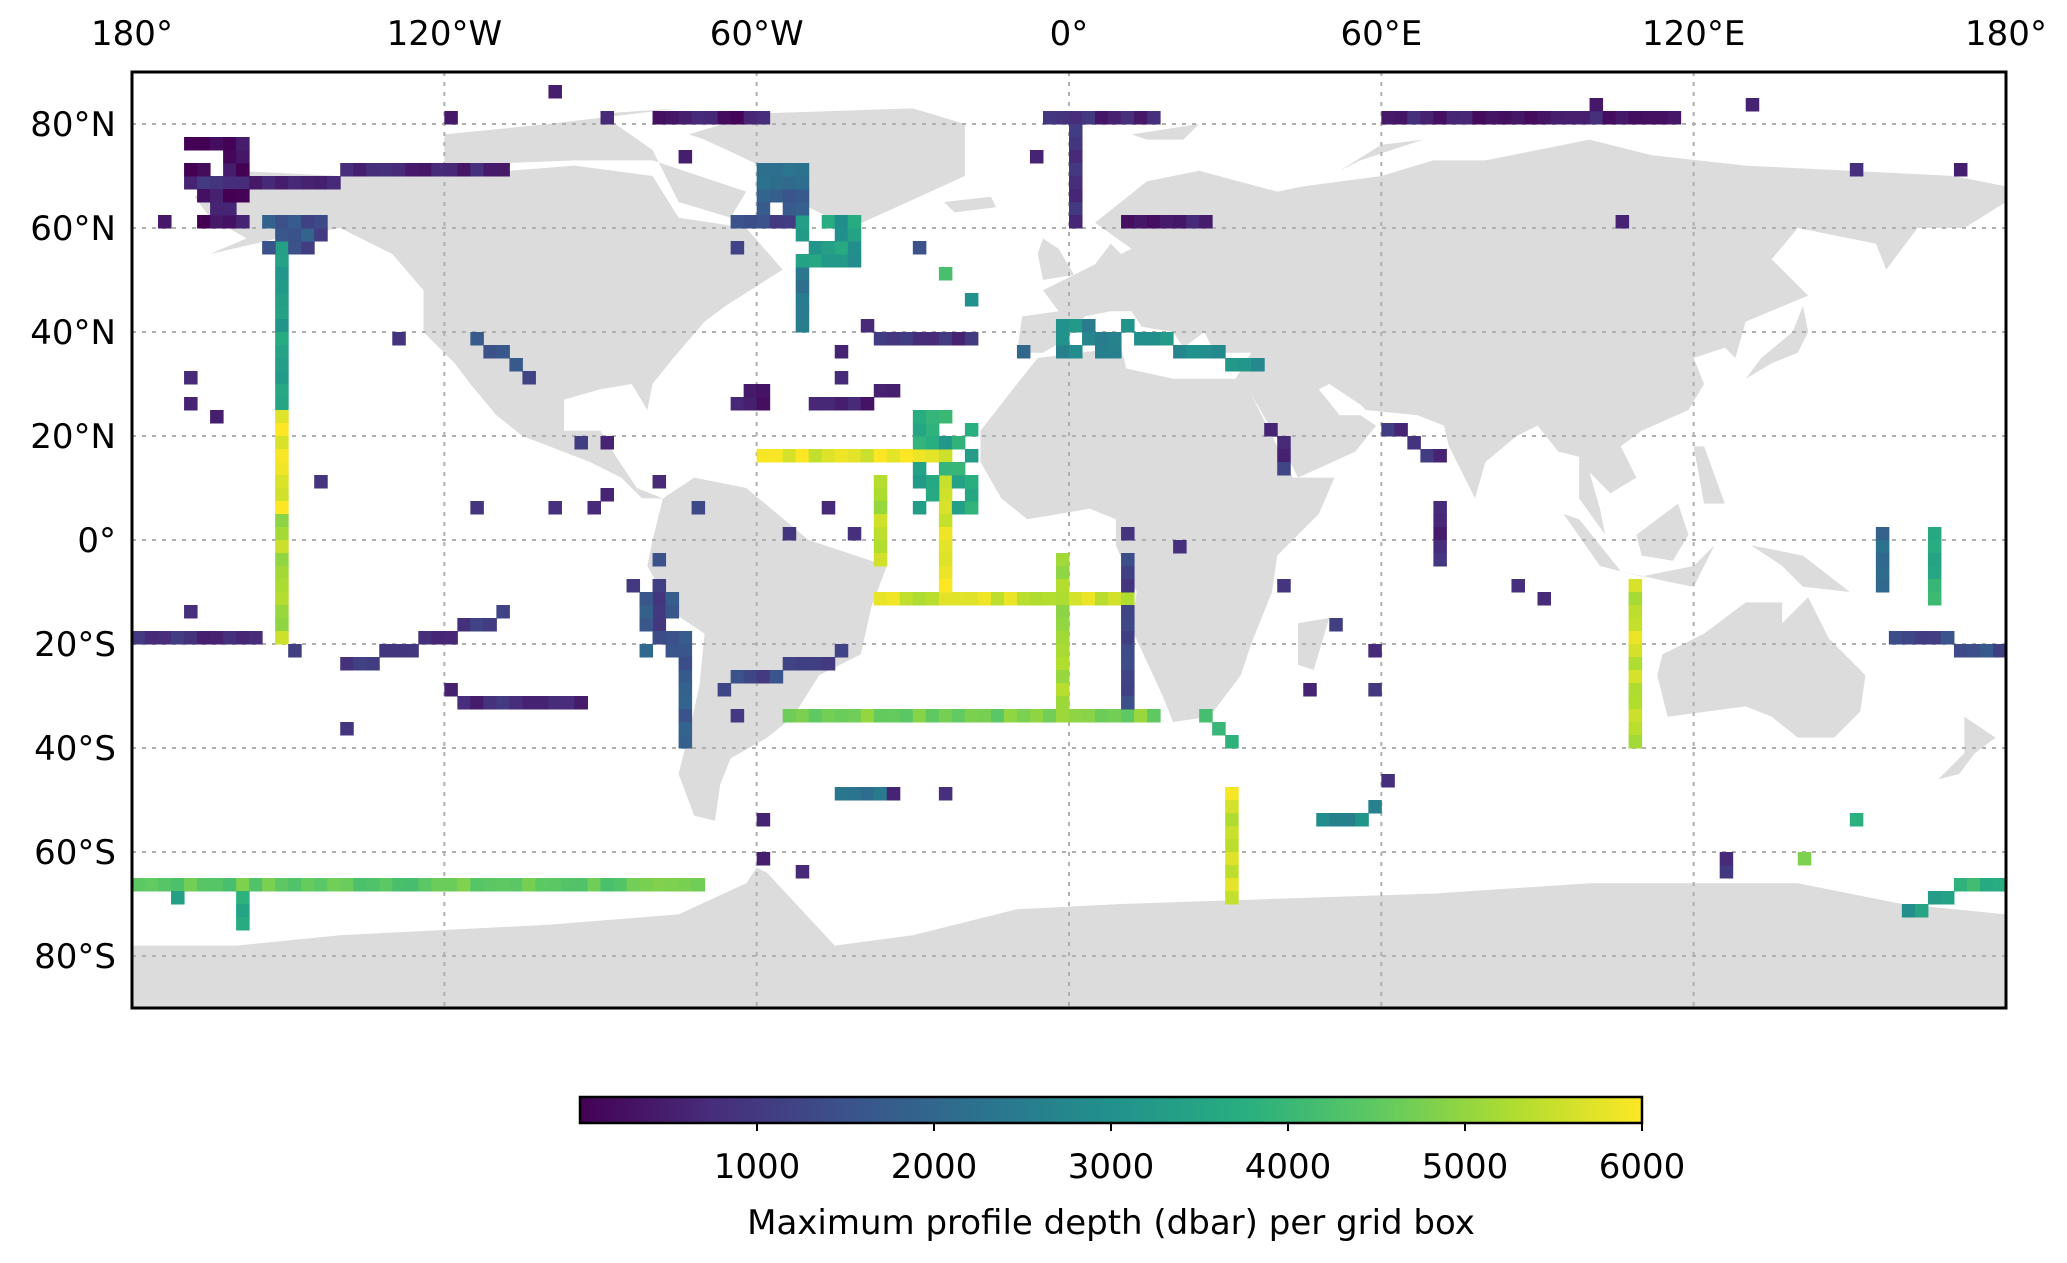  Describe the element at coordinates (826, 168) in the screenshot. I see `land-greenland` at that location.